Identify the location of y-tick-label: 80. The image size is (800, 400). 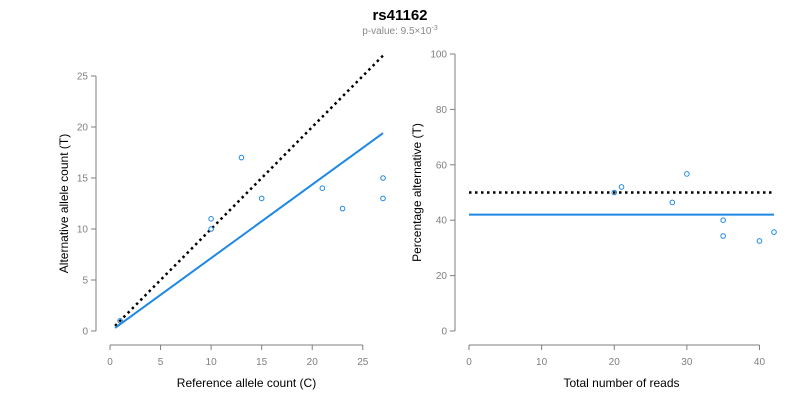
(442, 110).